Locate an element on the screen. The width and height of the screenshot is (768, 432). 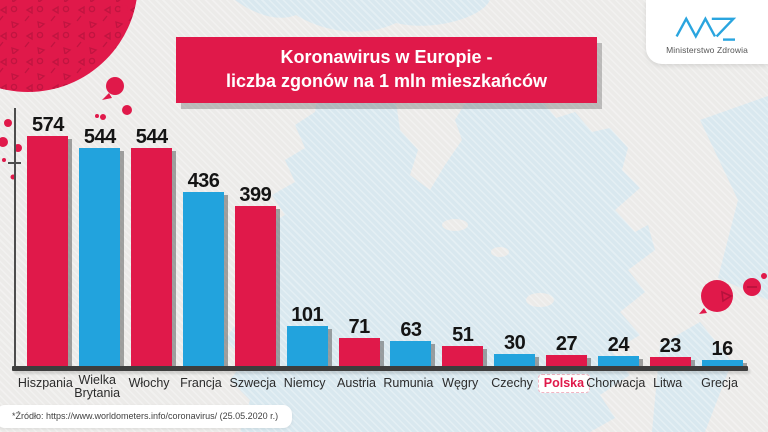
bar-column: 436 Francja is located at coordinates (204, 255).